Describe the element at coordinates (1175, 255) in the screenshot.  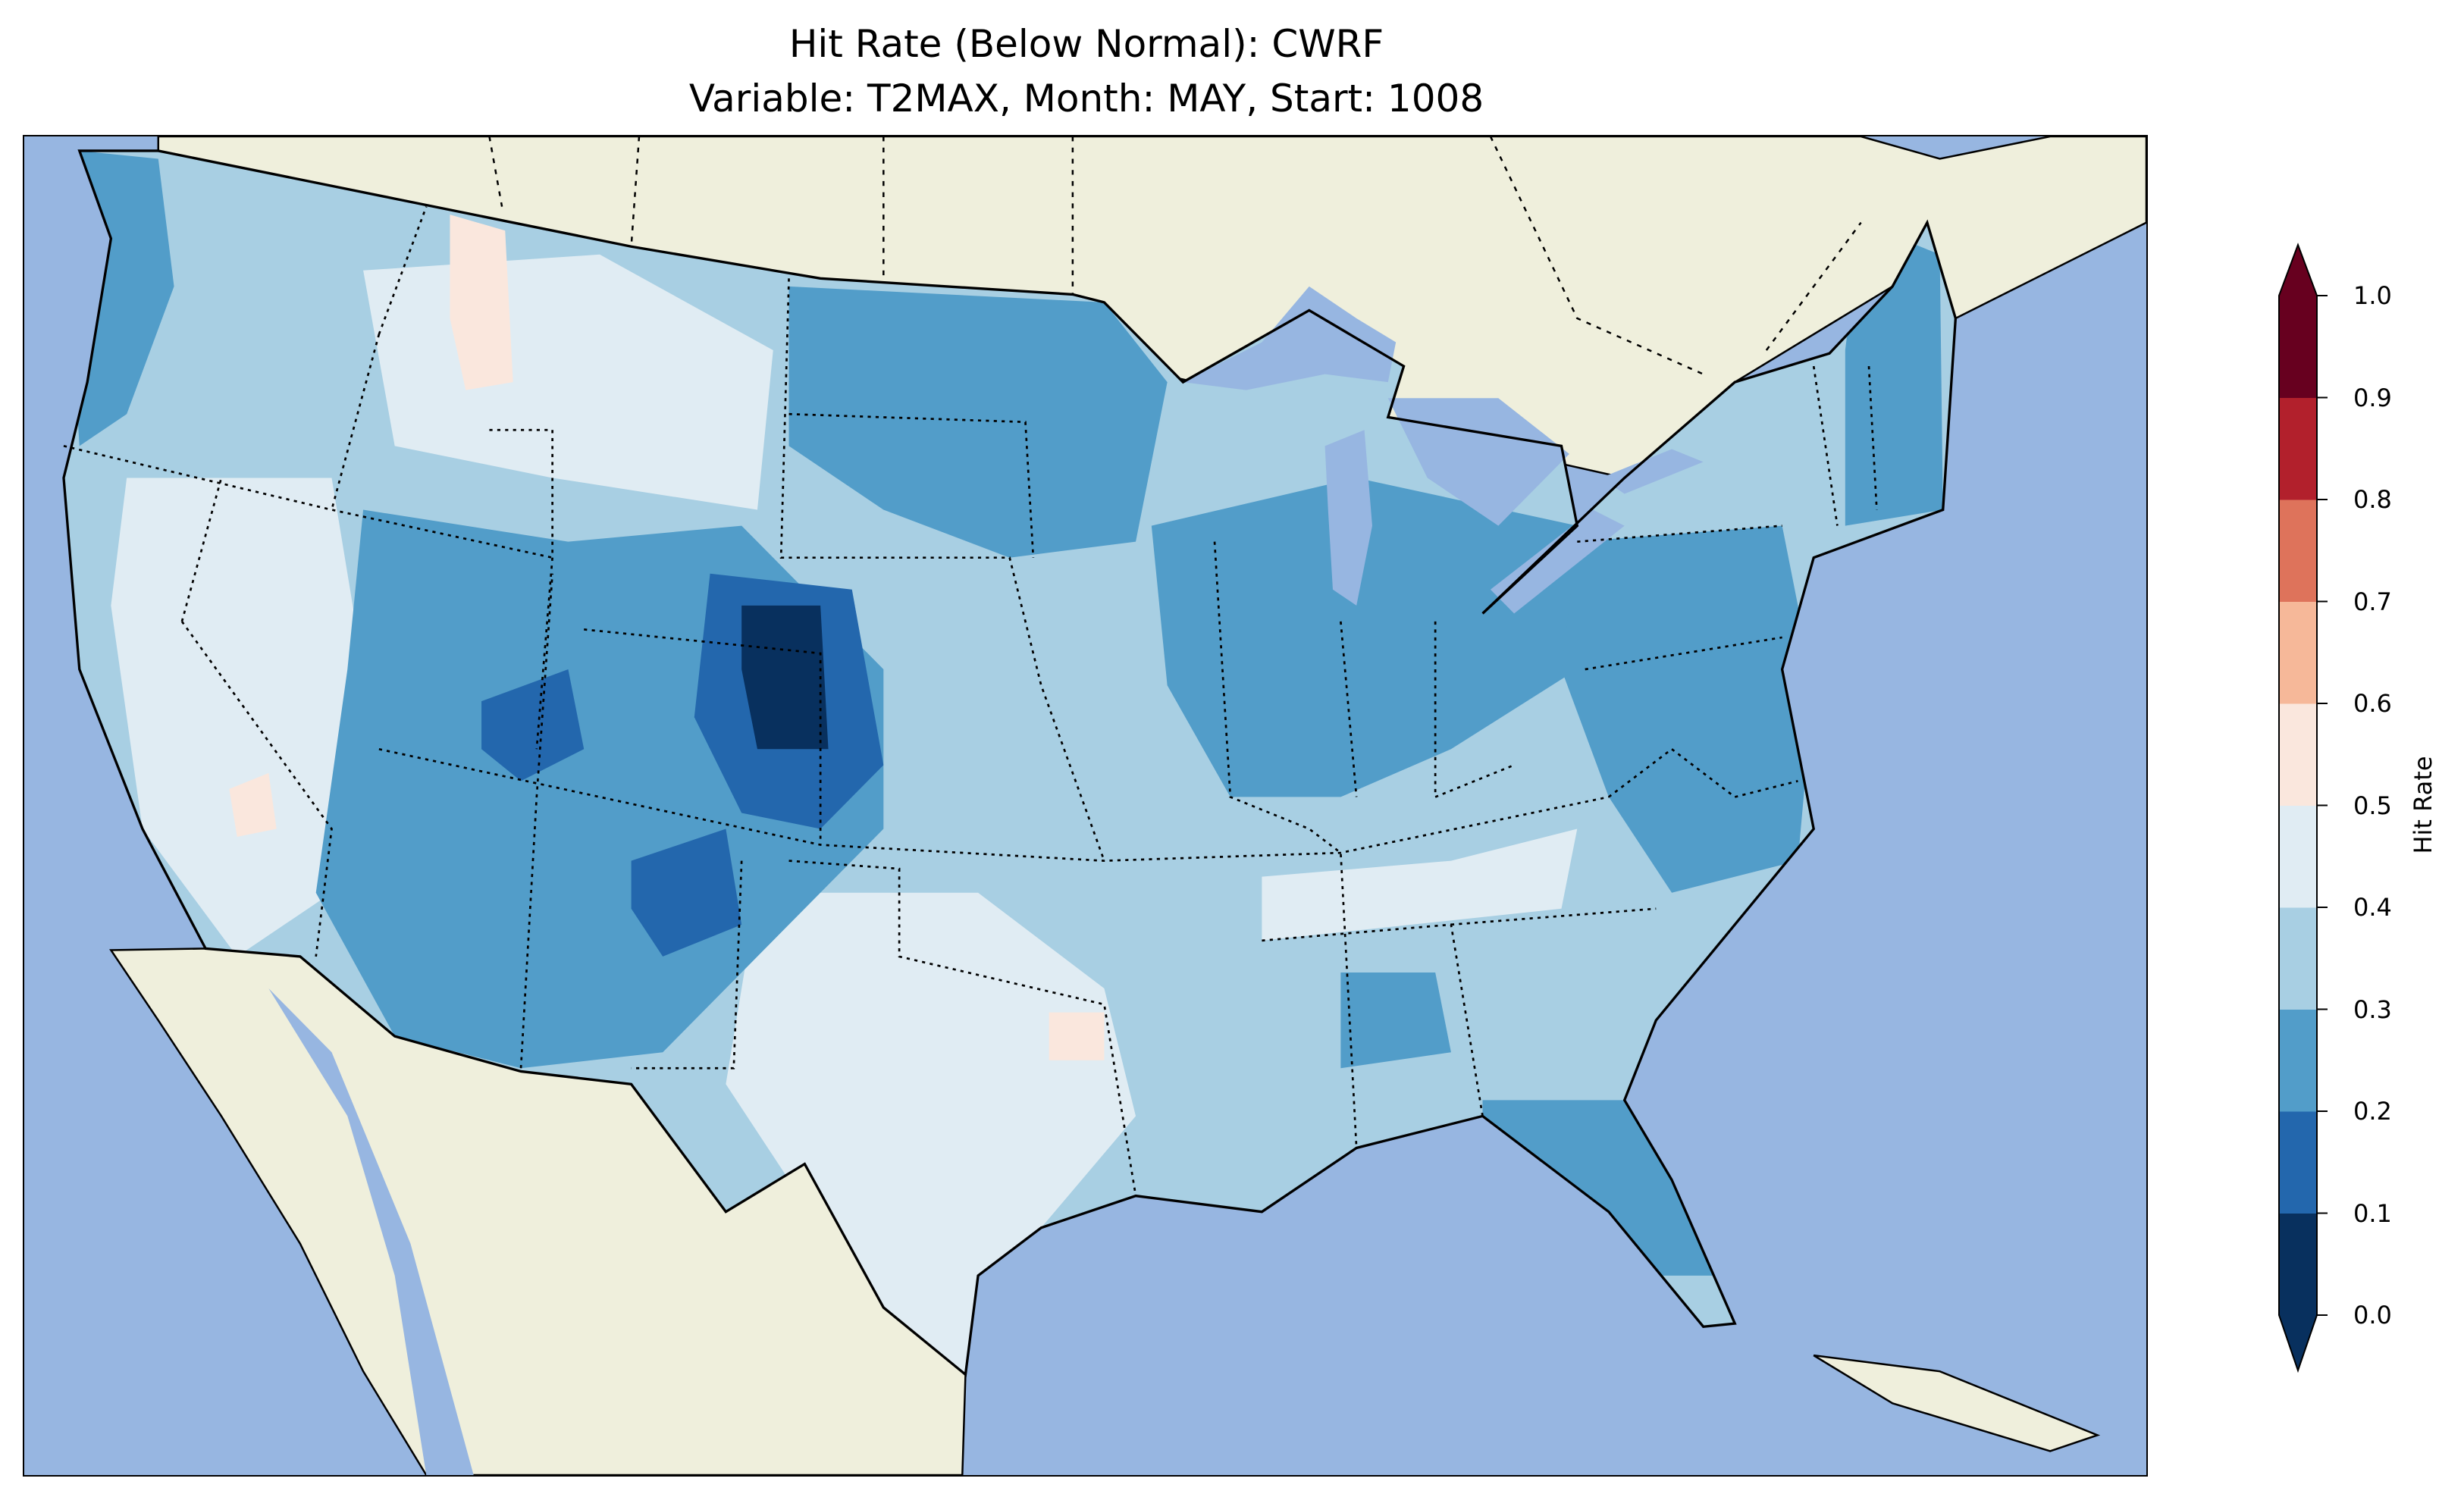
I see `canada-borders` at that location.